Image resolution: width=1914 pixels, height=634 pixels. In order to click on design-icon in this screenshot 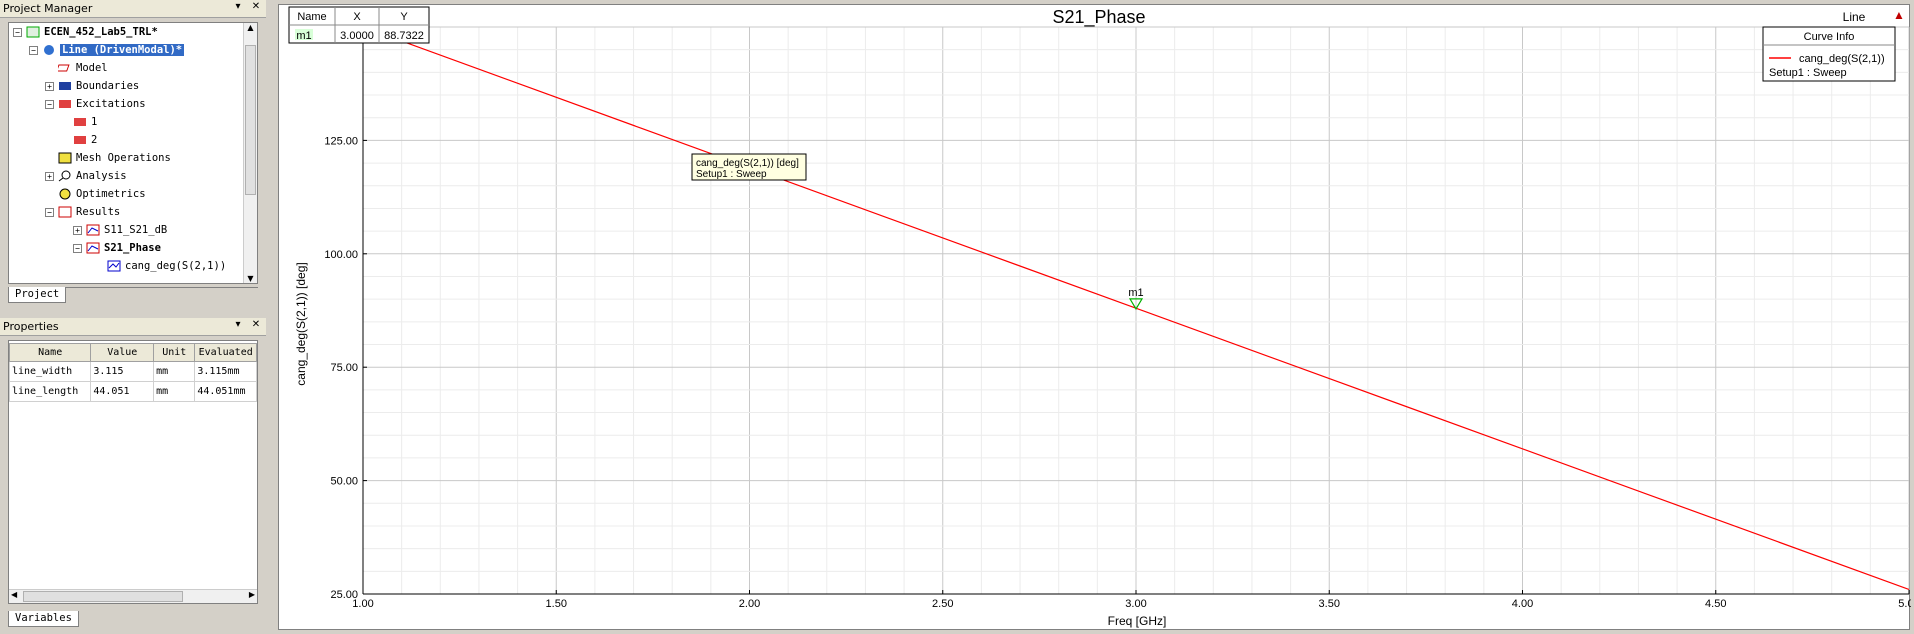, I will do `click(49, 50)`.